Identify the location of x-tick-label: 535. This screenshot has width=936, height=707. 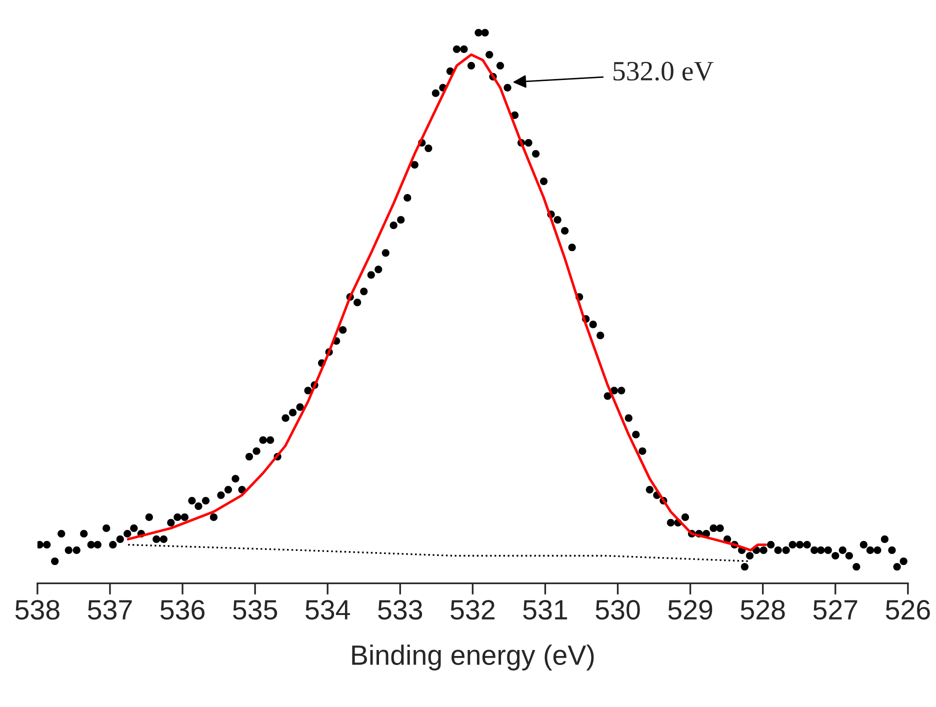
(255, 610).